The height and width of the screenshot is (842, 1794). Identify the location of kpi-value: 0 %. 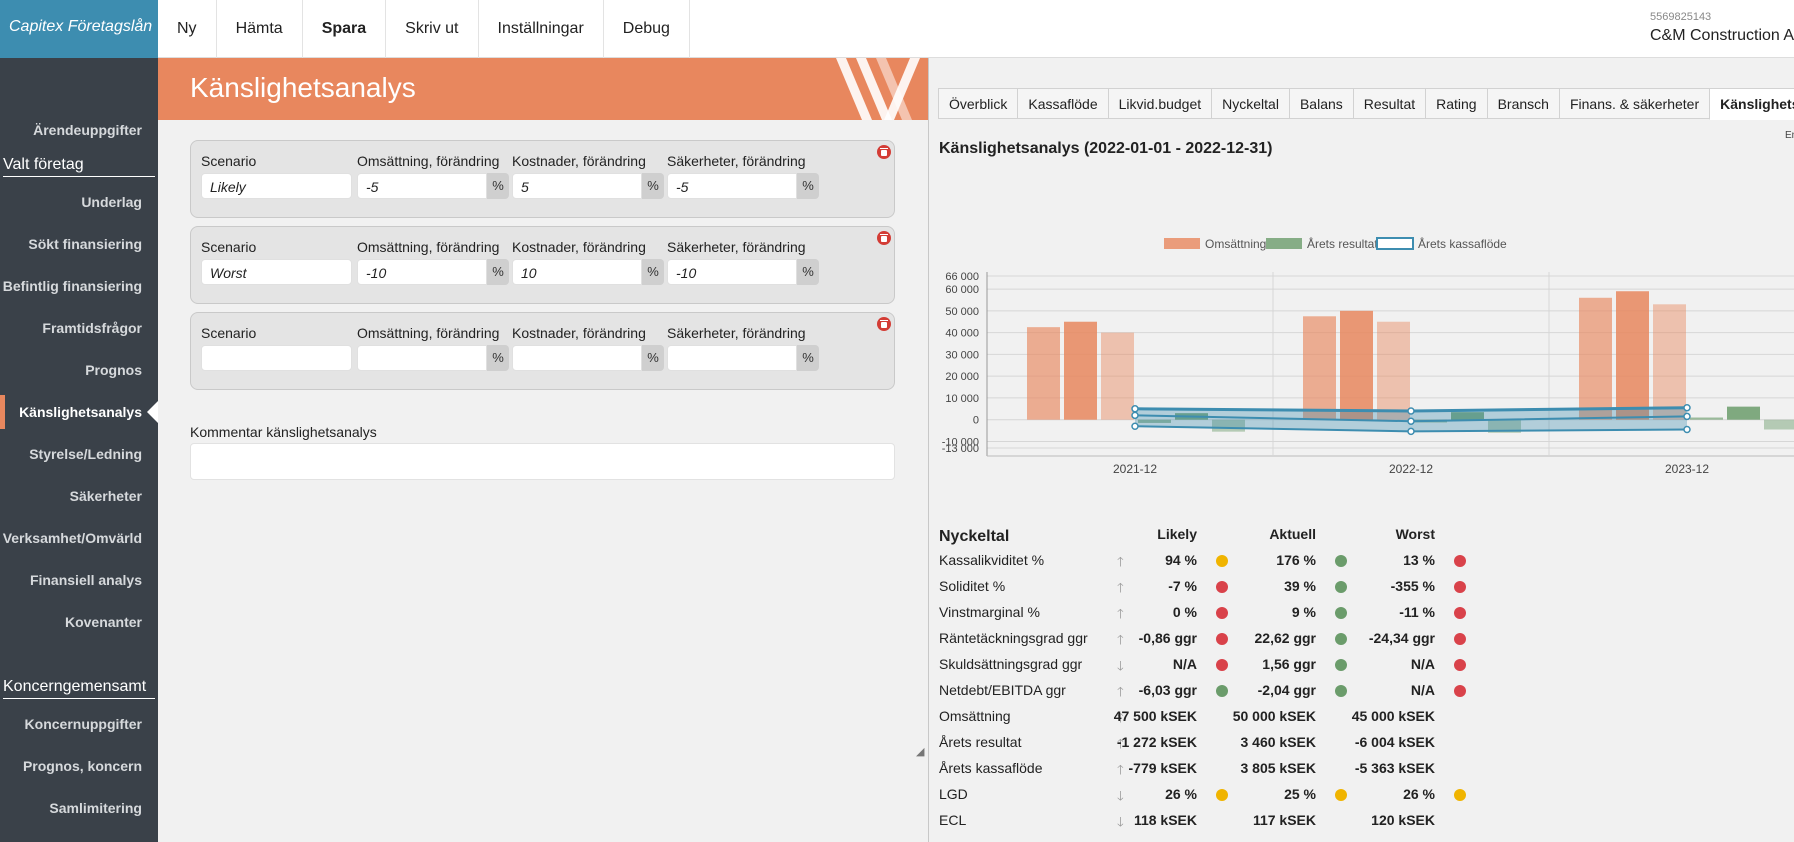
(1184, 612).